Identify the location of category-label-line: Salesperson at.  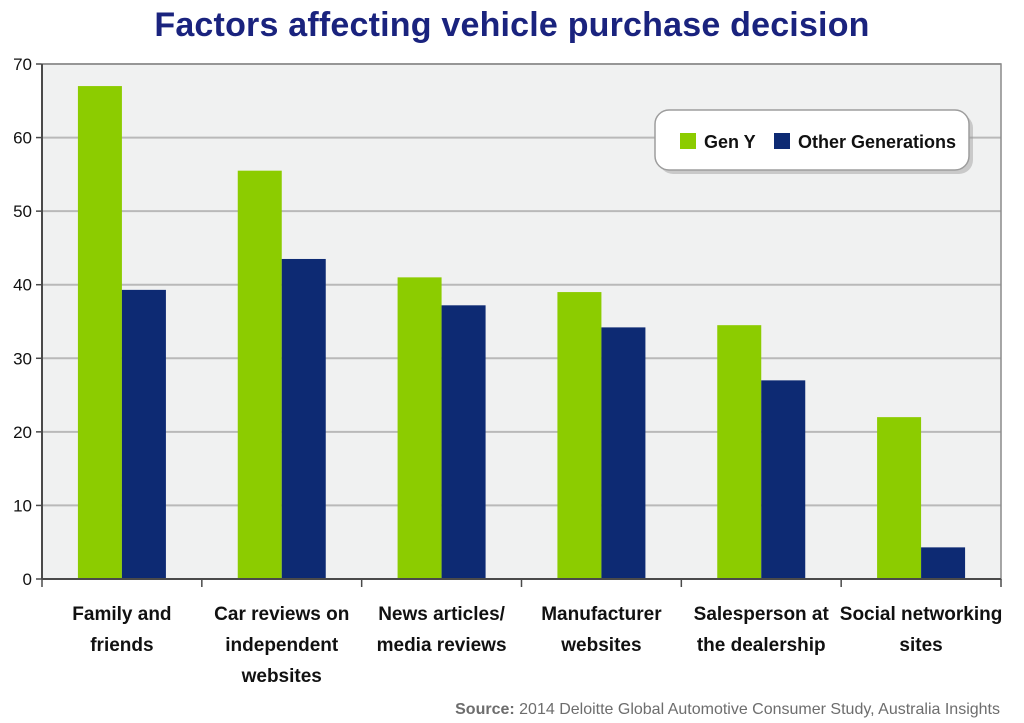
(762, 614).